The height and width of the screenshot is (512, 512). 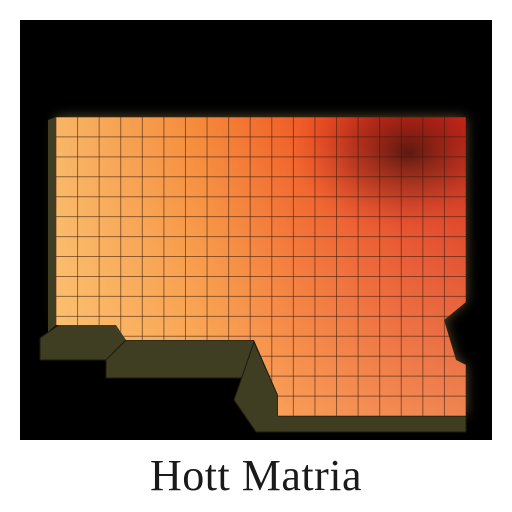 What do you see at coordinates (183, 359) in the screenshot?
I see `ledge-middle` at bounding box center [183, 359].